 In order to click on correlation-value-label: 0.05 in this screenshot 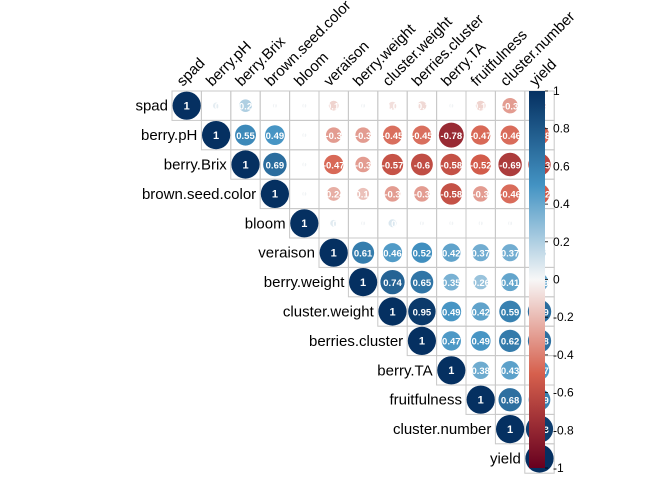, I will do `click(216, 107)`.